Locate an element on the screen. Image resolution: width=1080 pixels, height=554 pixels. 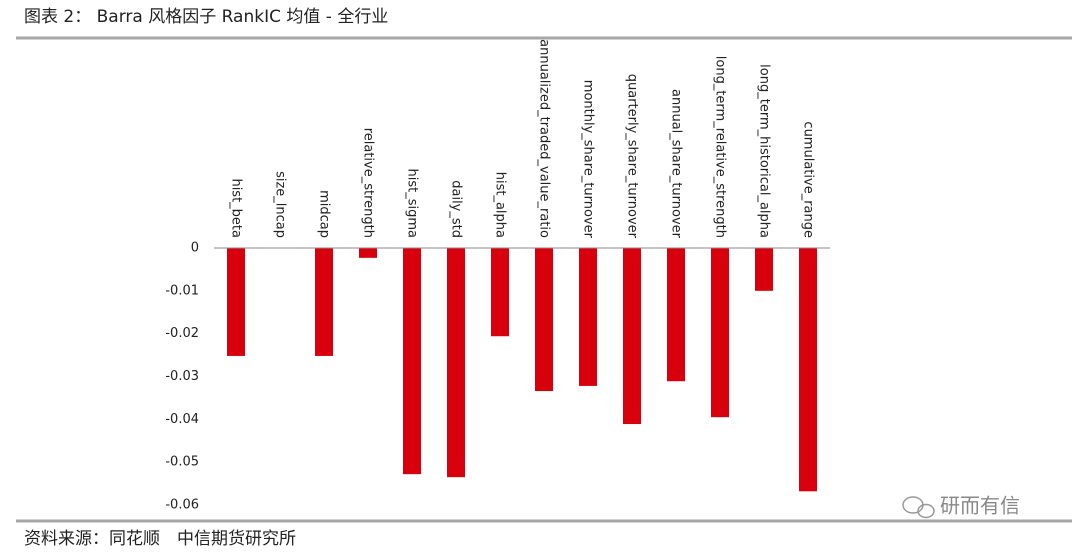
x-tick-label: hist_alpha is located at coordinates (500, 205).